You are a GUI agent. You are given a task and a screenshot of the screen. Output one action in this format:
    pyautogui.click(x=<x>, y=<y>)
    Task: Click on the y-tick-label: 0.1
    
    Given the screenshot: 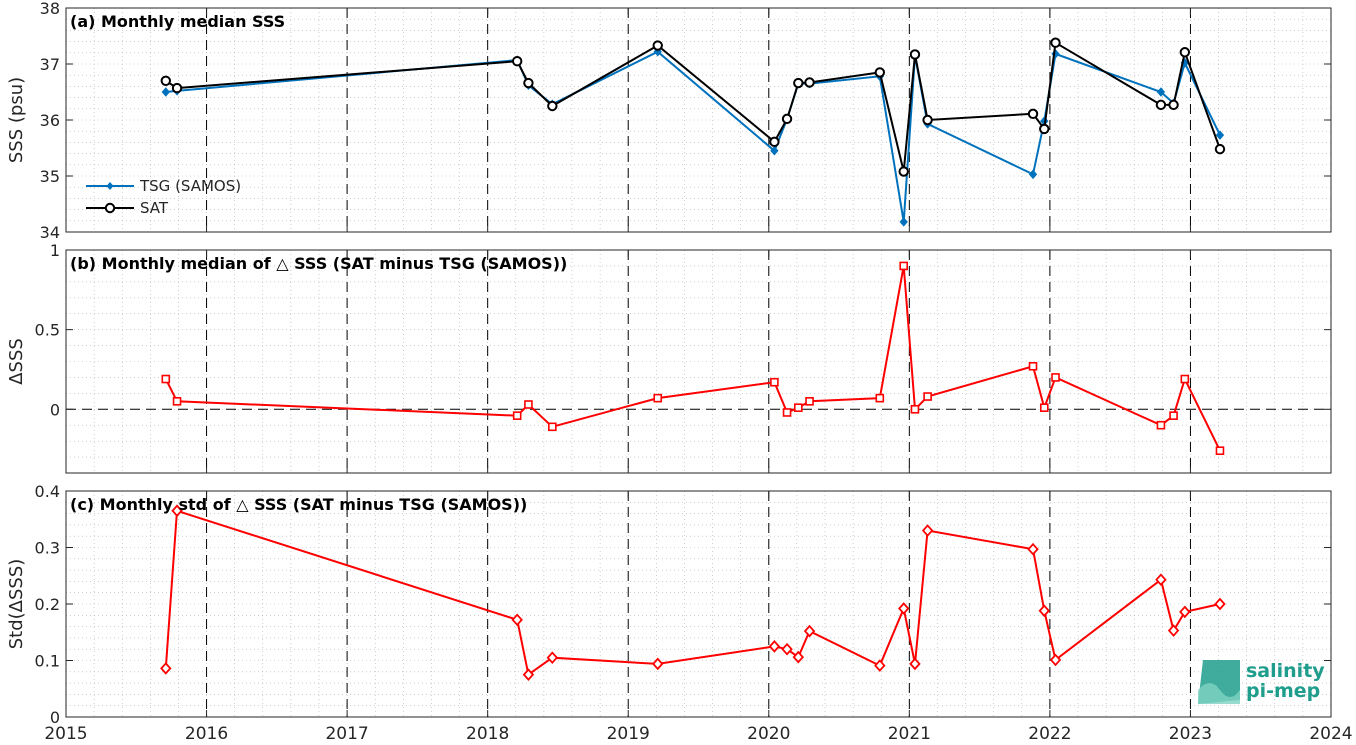 What is the action you would take?
    pyautogui.click(x=47, y=661)
    